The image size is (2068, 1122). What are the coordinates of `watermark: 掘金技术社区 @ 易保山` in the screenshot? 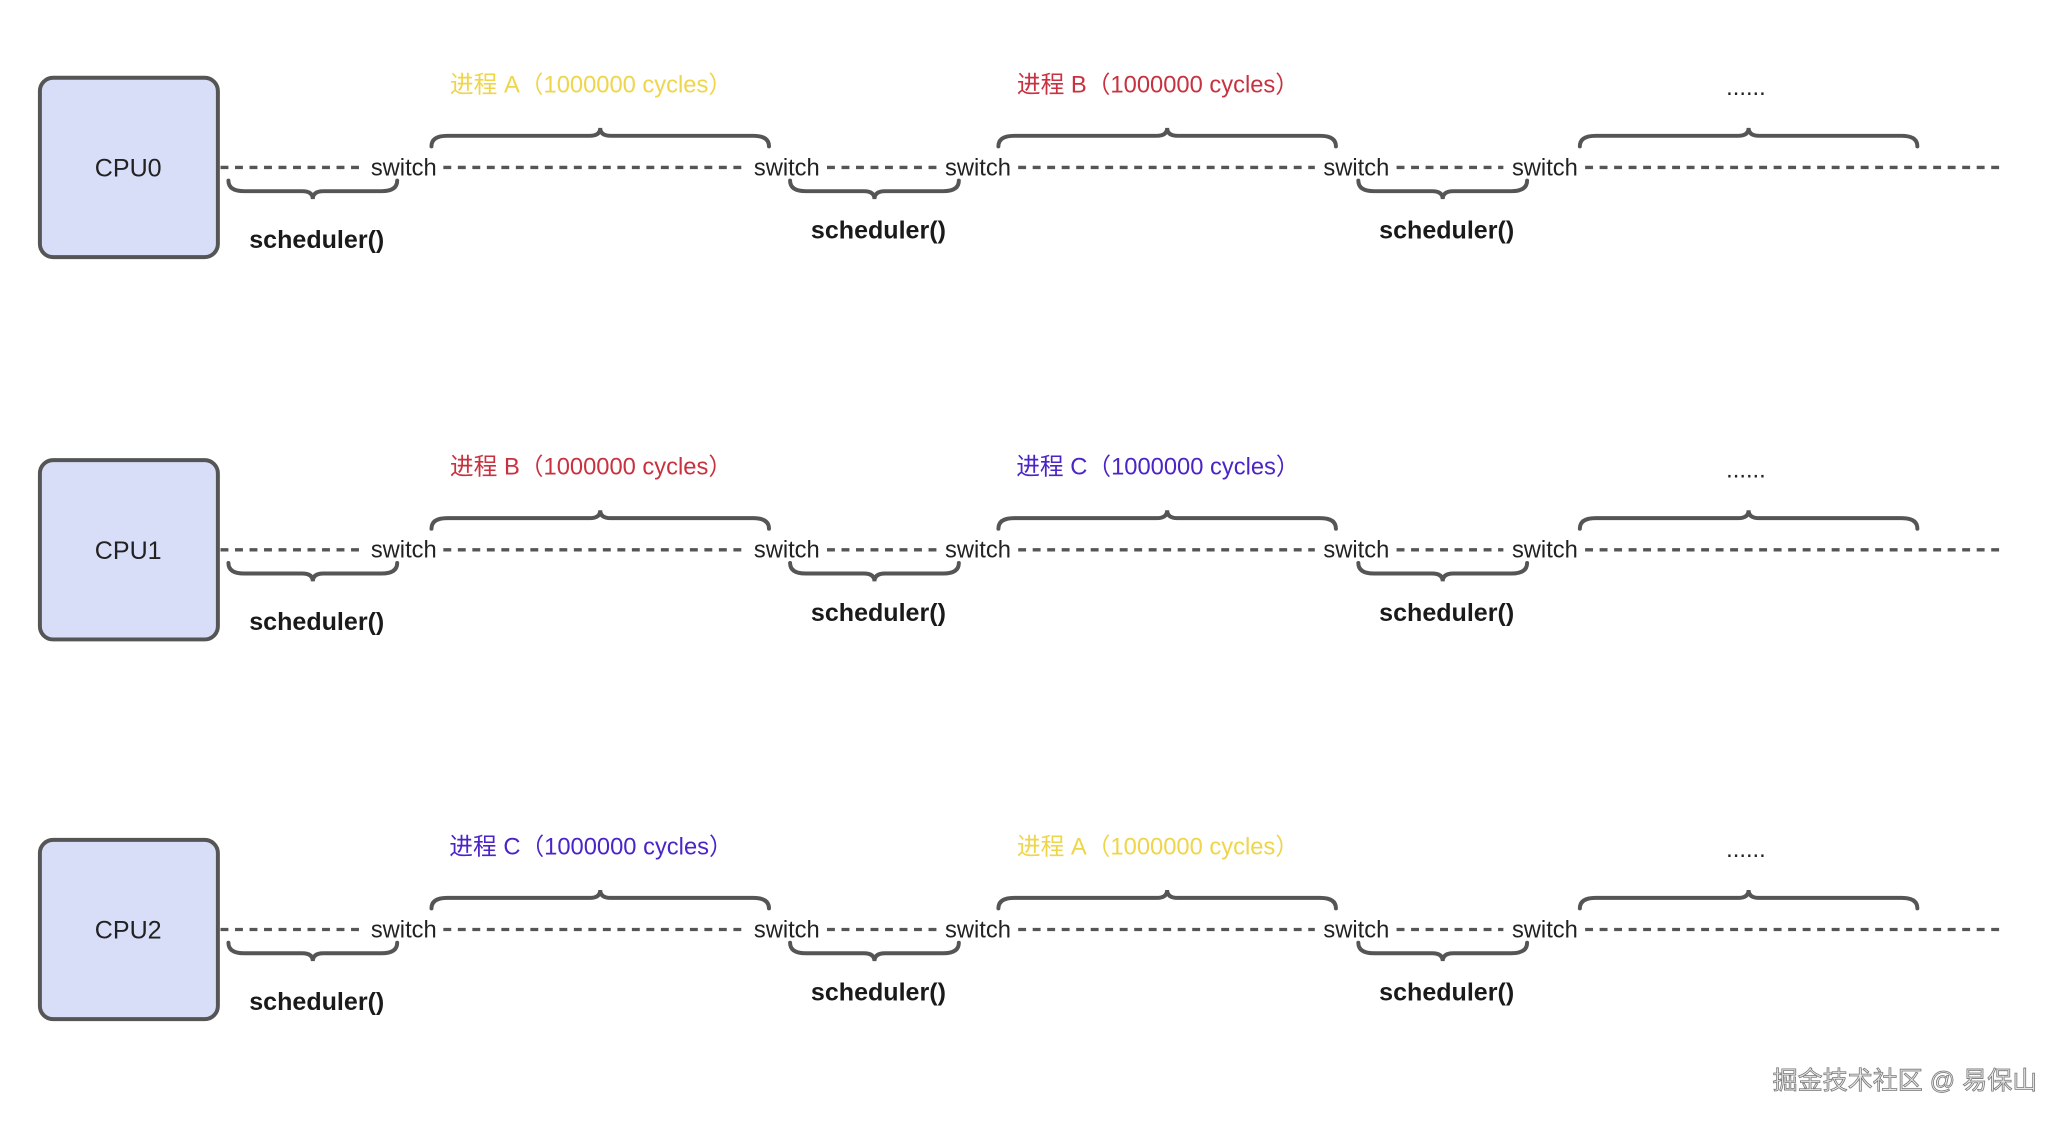 It's located at (1905, 1081).